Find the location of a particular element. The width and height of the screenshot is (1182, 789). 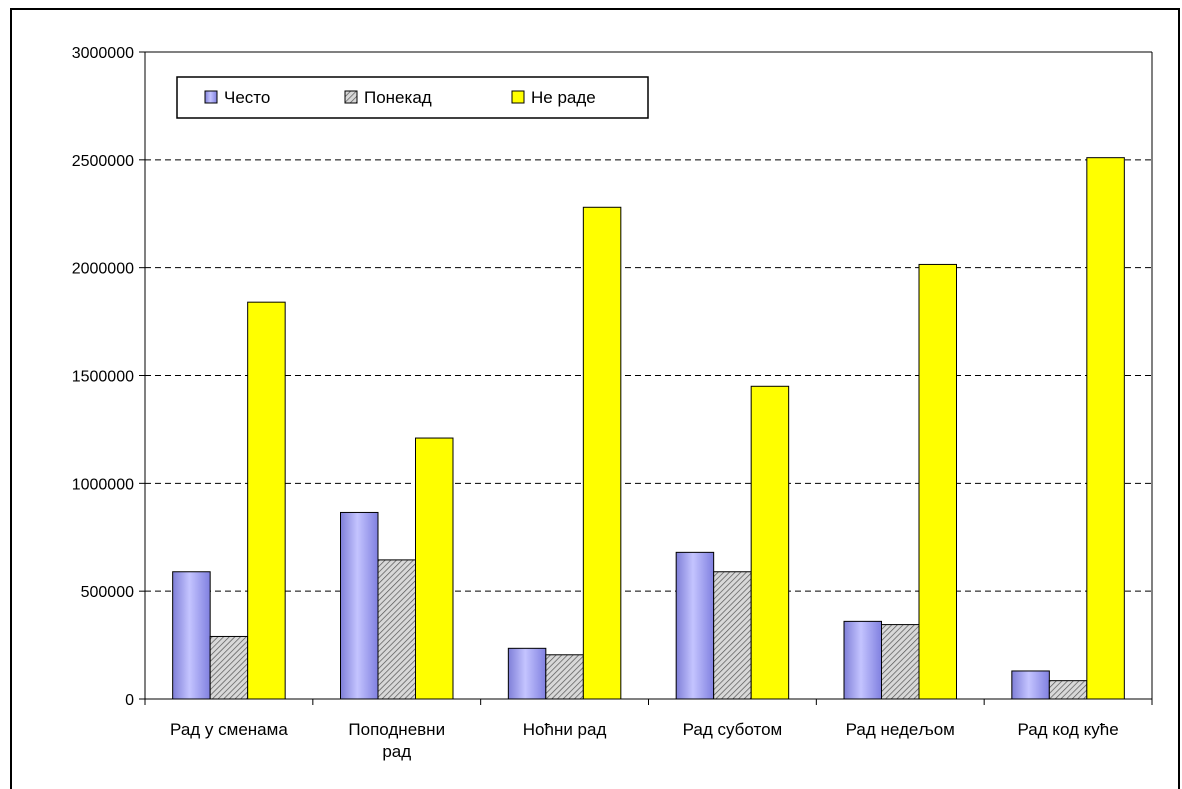

y-tick-label: 1000000 is located at coordinates (103, 484).